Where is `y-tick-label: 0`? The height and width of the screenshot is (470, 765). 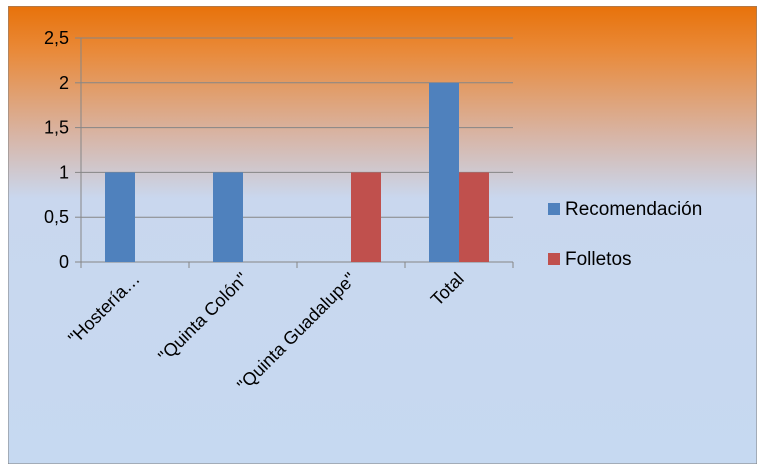 y-tick-label: 0 is located at coordinates (64, 262).